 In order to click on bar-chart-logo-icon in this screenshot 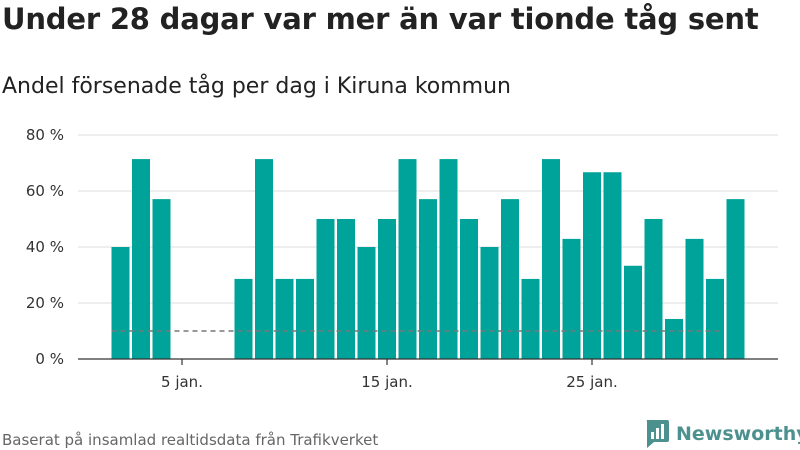, I will do `click(657, 434)`.